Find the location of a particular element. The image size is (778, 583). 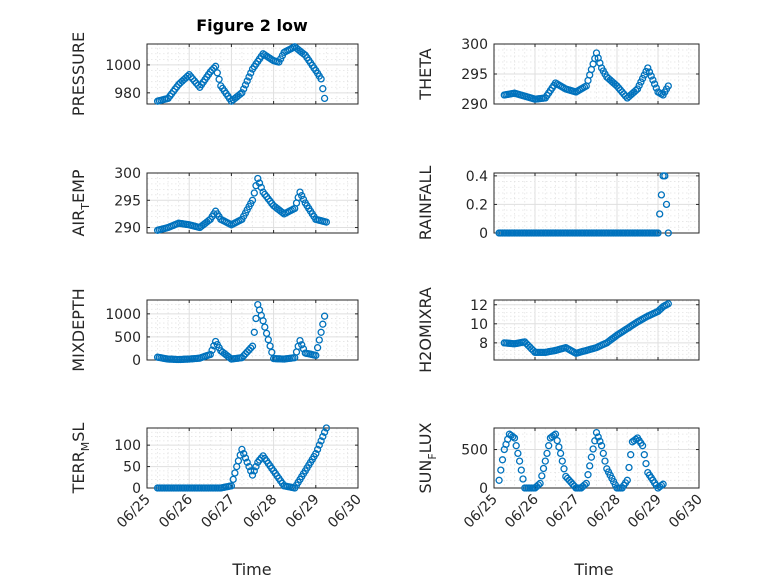

series-pressure is located at coordinates (241, 74).